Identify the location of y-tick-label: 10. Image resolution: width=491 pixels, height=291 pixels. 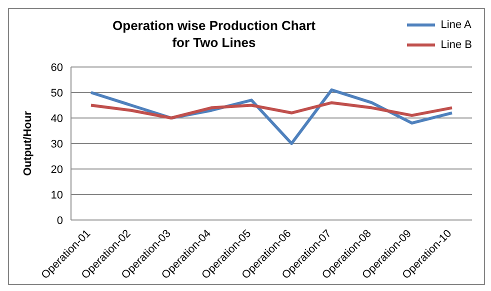
(56, 195).